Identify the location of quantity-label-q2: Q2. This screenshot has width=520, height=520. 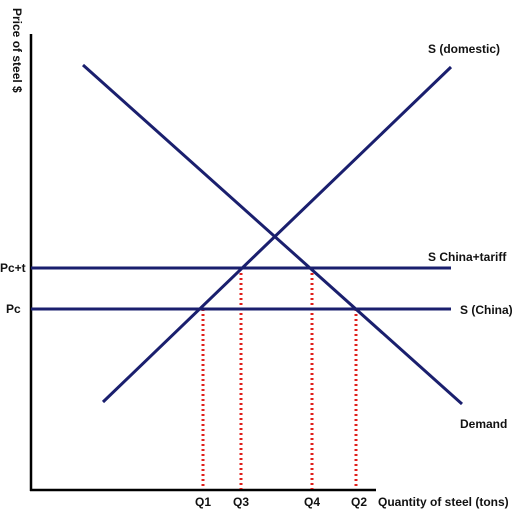
(359, 502).